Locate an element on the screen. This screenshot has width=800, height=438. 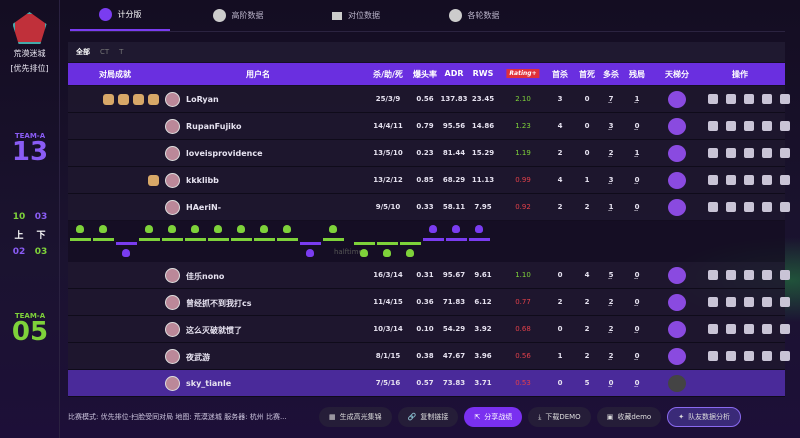
stat-multi: 5 is located at coordinates (611, 275).